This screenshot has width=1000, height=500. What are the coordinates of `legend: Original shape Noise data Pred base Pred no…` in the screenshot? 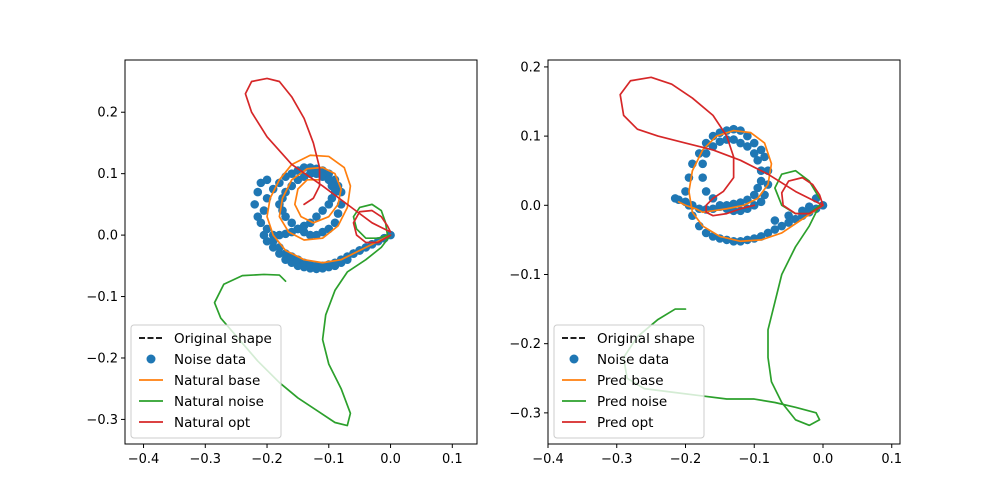 It's located at (629, 381).